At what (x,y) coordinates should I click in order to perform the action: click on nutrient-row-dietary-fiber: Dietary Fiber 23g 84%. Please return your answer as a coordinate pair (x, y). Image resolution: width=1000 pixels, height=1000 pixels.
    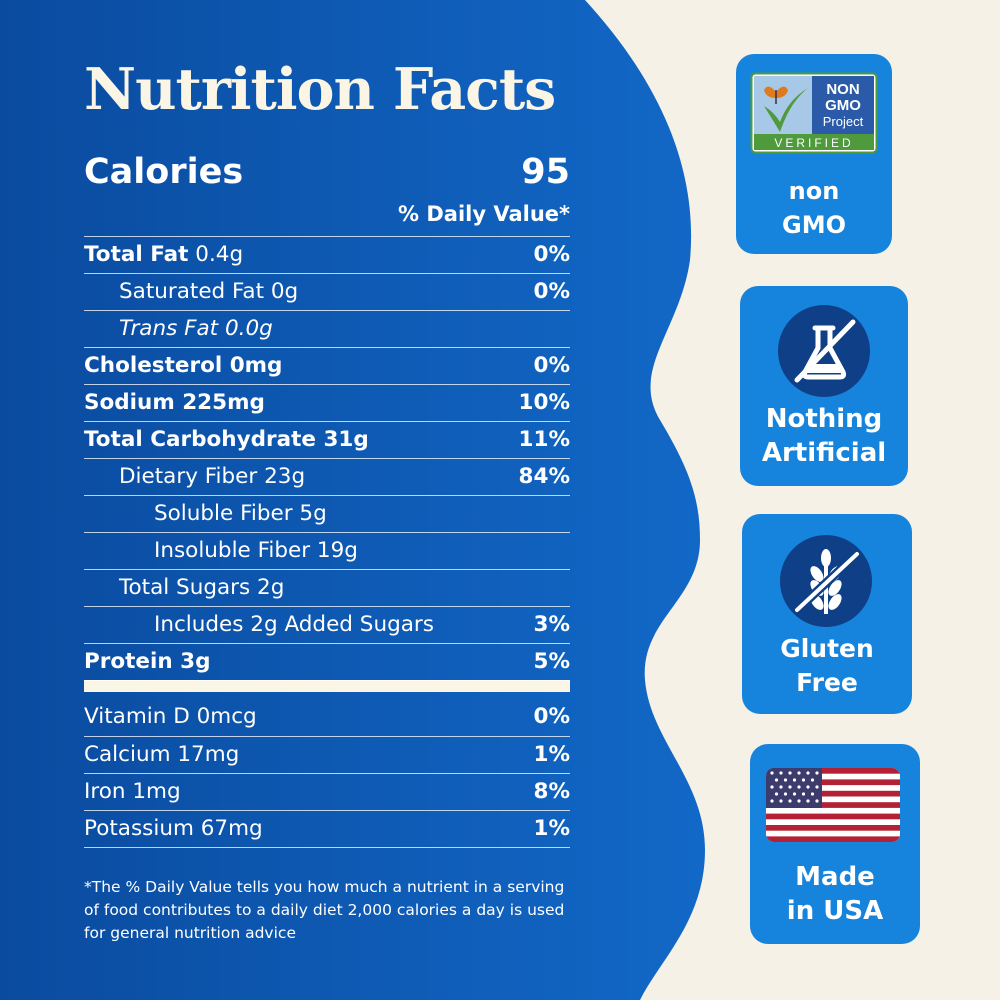
    Looking at the image, I should click on (327, 476).